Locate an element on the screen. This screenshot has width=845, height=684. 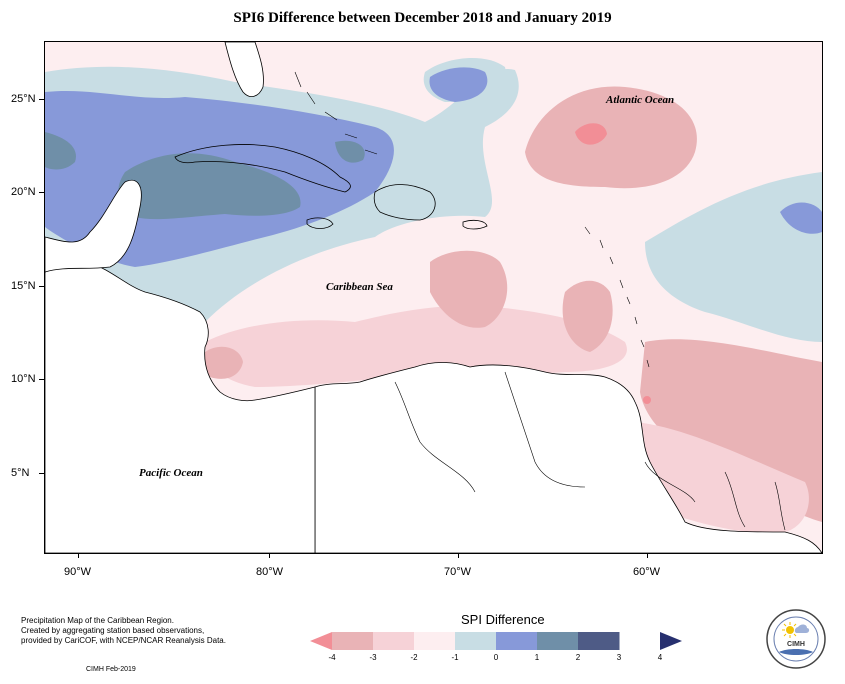
lat-label-15n: 15°N is located at coordinates (23, 286).